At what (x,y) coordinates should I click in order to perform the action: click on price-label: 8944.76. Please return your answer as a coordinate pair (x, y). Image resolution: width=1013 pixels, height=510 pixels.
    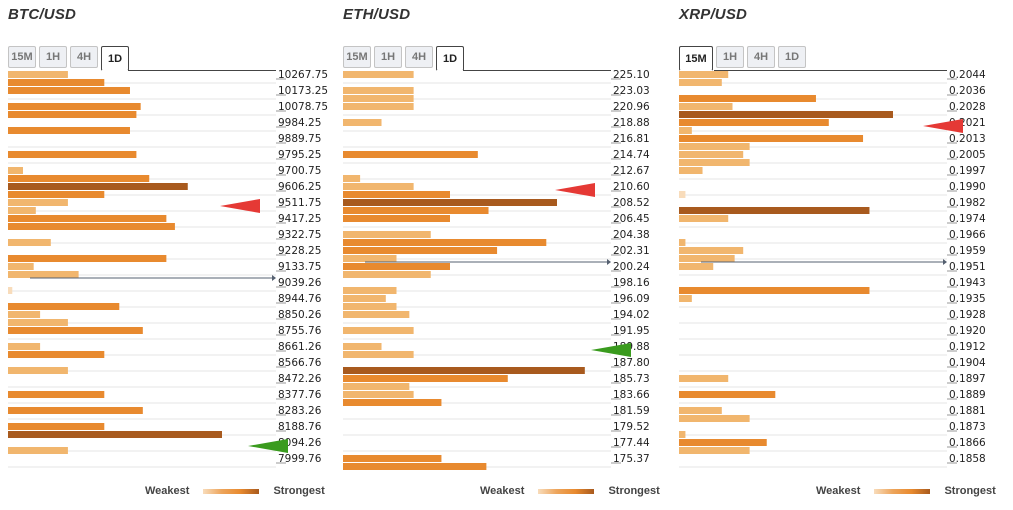
    Looking at the image, I should click on (300, 299).